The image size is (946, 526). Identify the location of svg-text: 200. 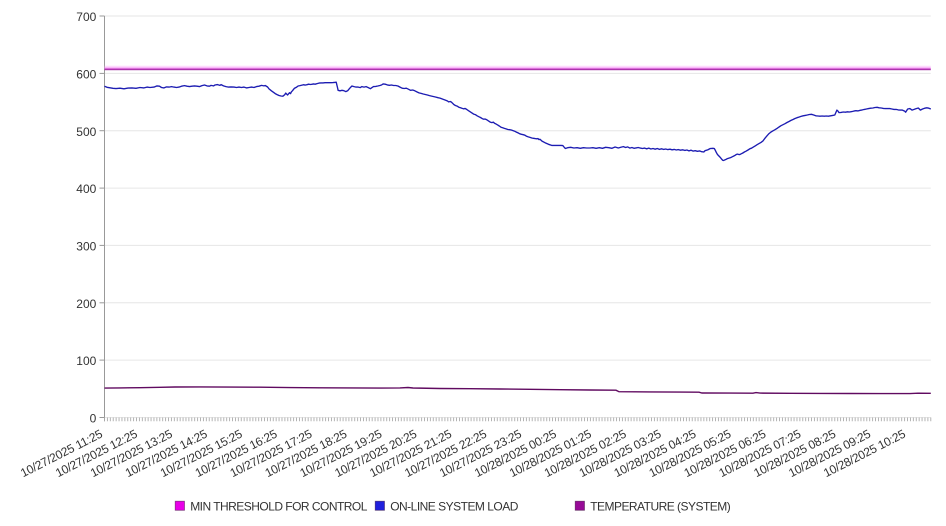
(86, 304).